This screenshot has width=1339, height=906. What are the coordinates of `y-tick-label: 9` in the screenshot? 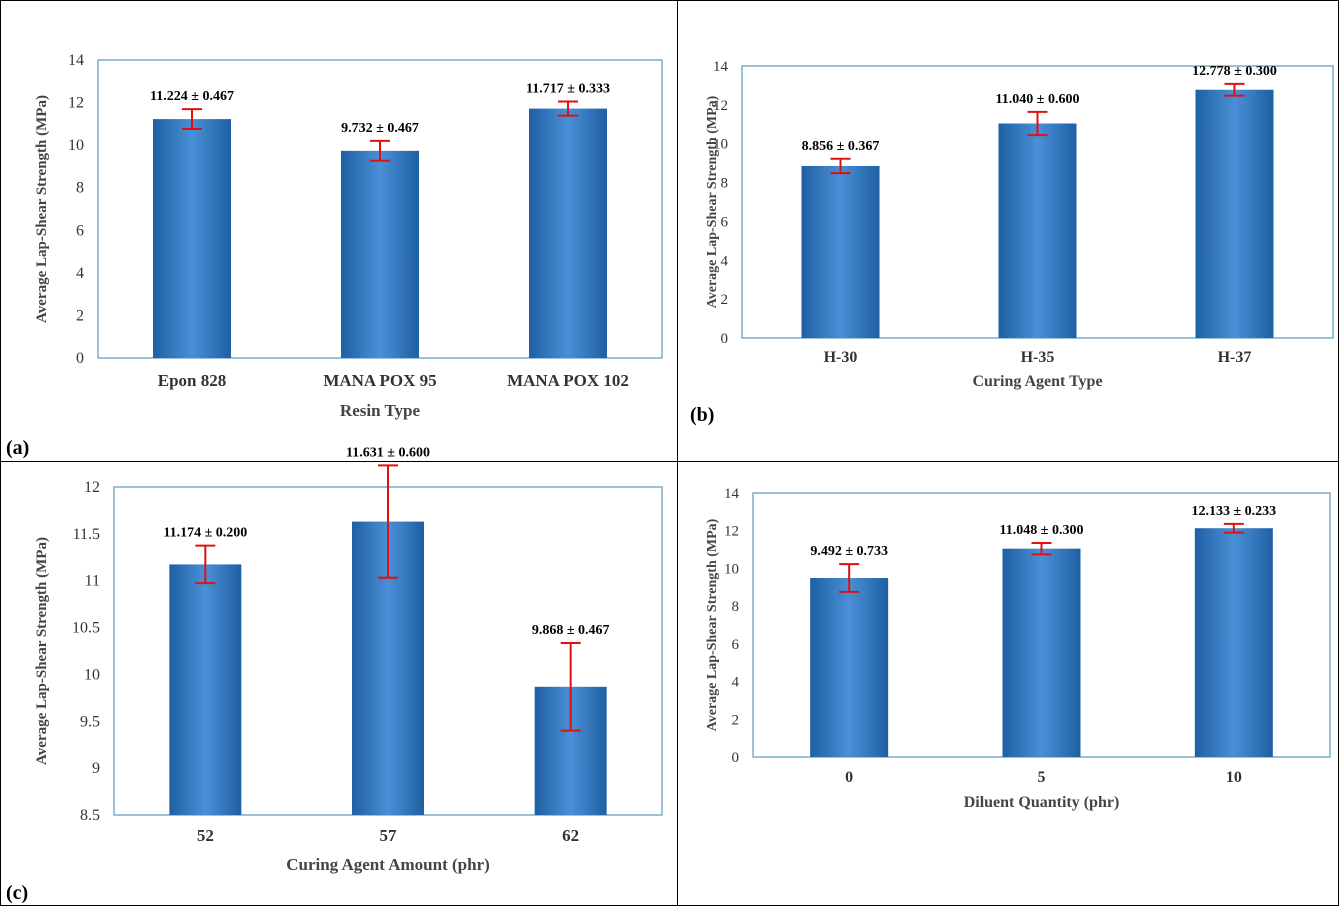 It's located at (96, 768).